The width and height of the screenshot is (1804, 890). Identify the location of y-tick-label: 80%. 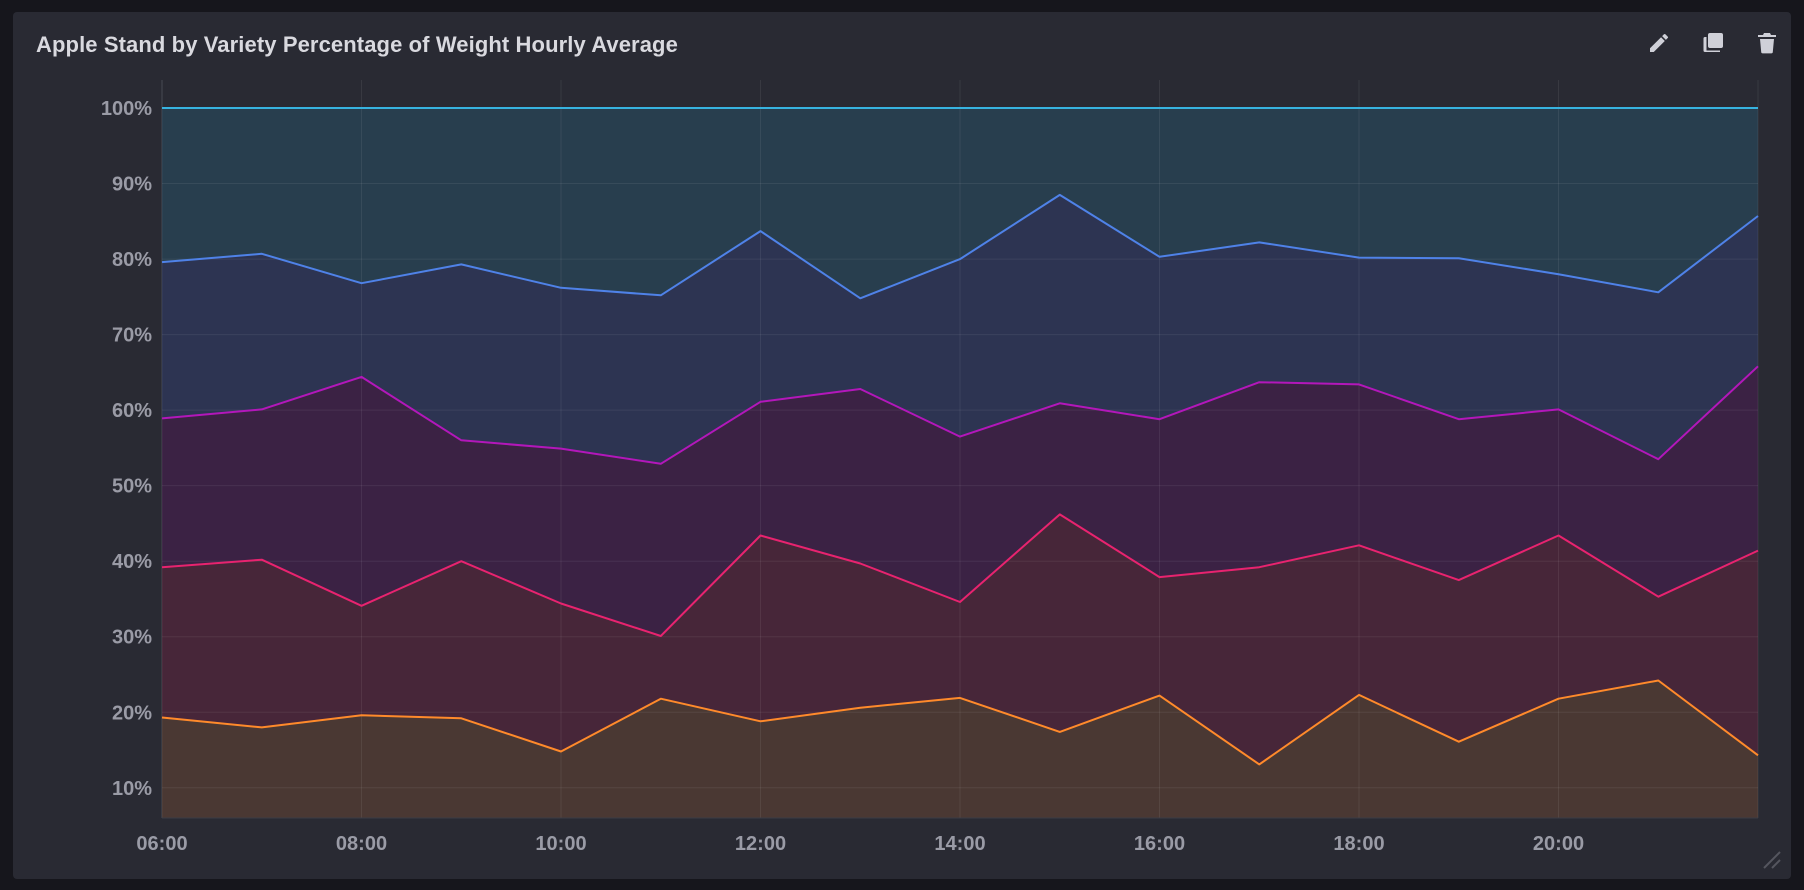
(132, 260).